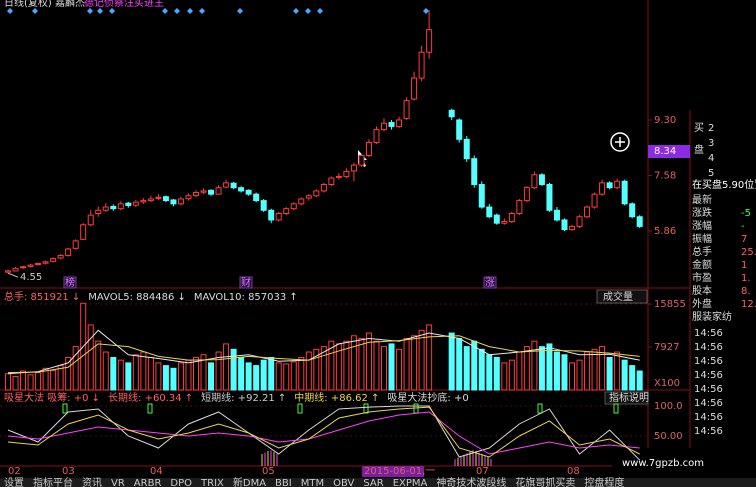 This screenshot has width=756, height=487. What do you see at coordinates (663, 463) in the screenshot?
I see `watermark: www.7gpzb.com` at bounding box center [663, 463].